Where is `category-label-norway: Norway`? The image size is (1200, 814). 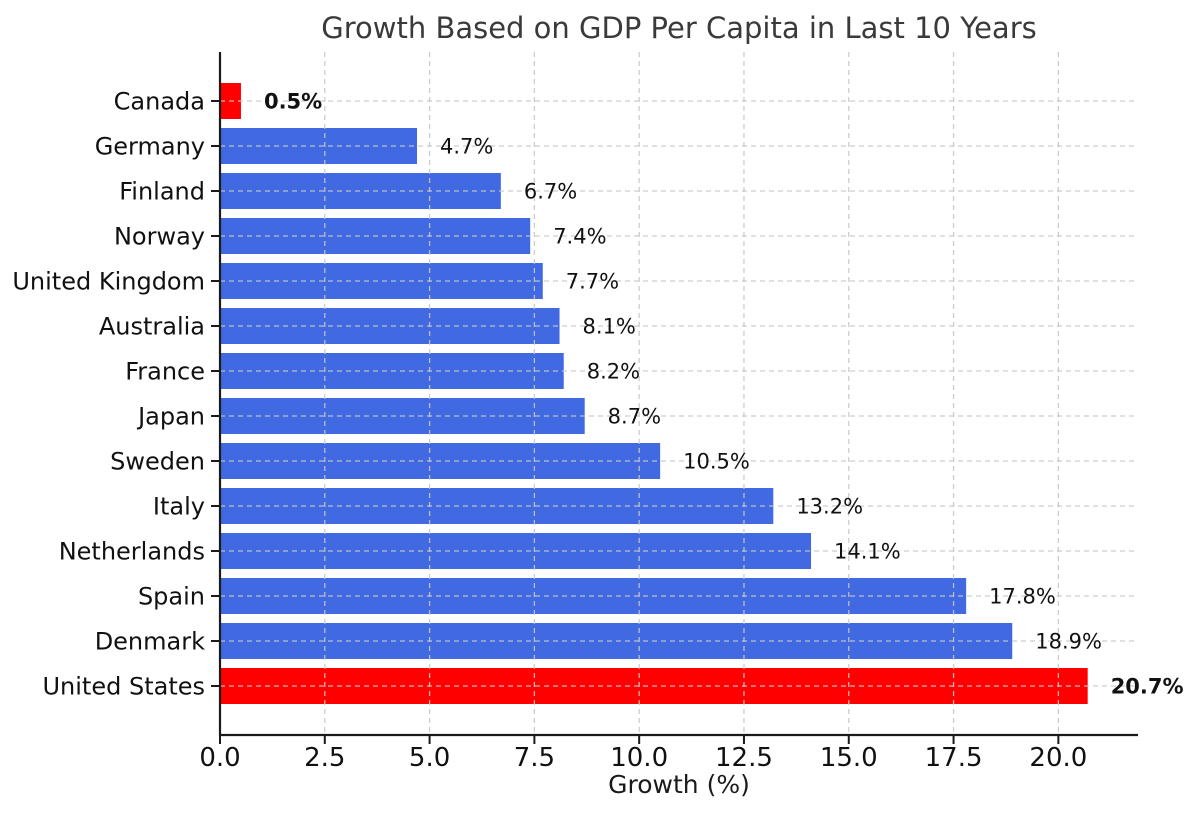
category-label-norway: Norway is located at coordinates (159, 237).